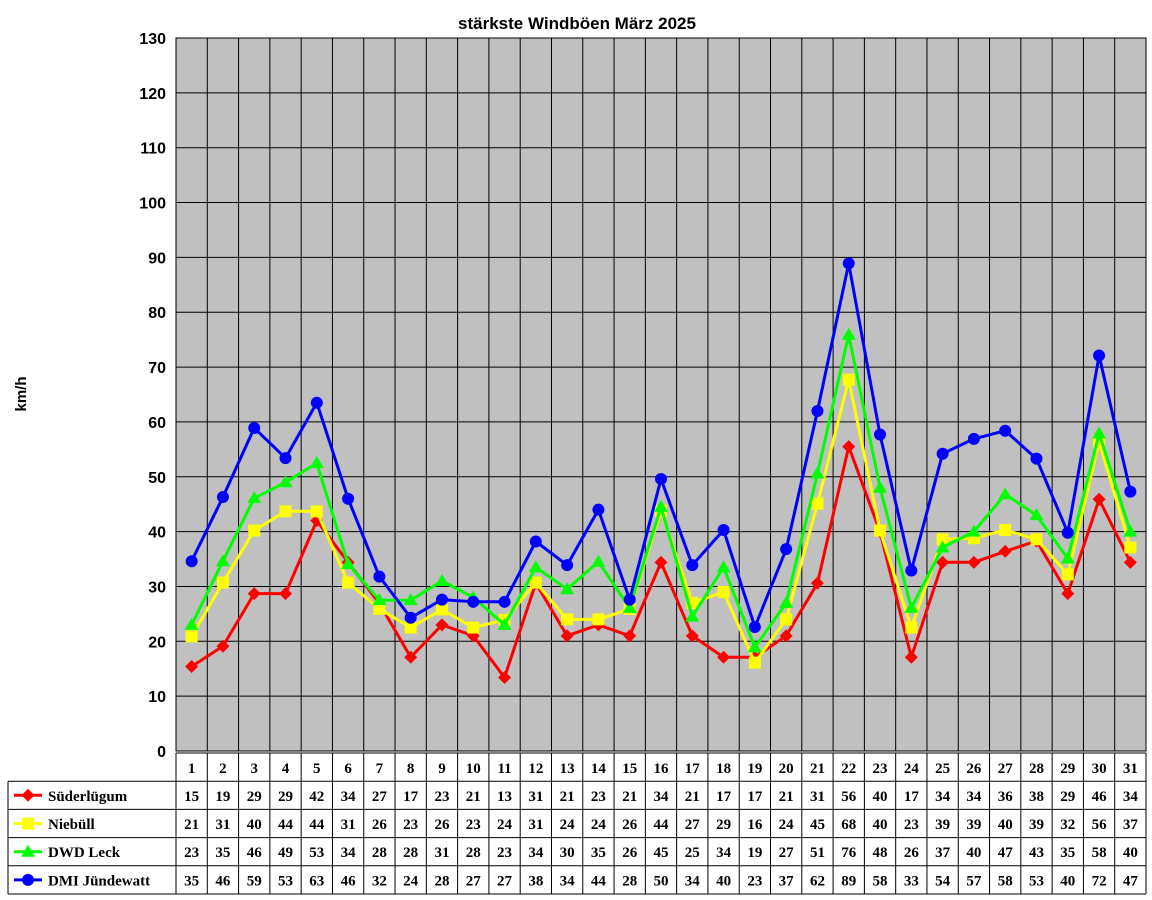  Describe the element at coordinates (912, 797) in the screenshot. I see `table-cell: 17` at that location.